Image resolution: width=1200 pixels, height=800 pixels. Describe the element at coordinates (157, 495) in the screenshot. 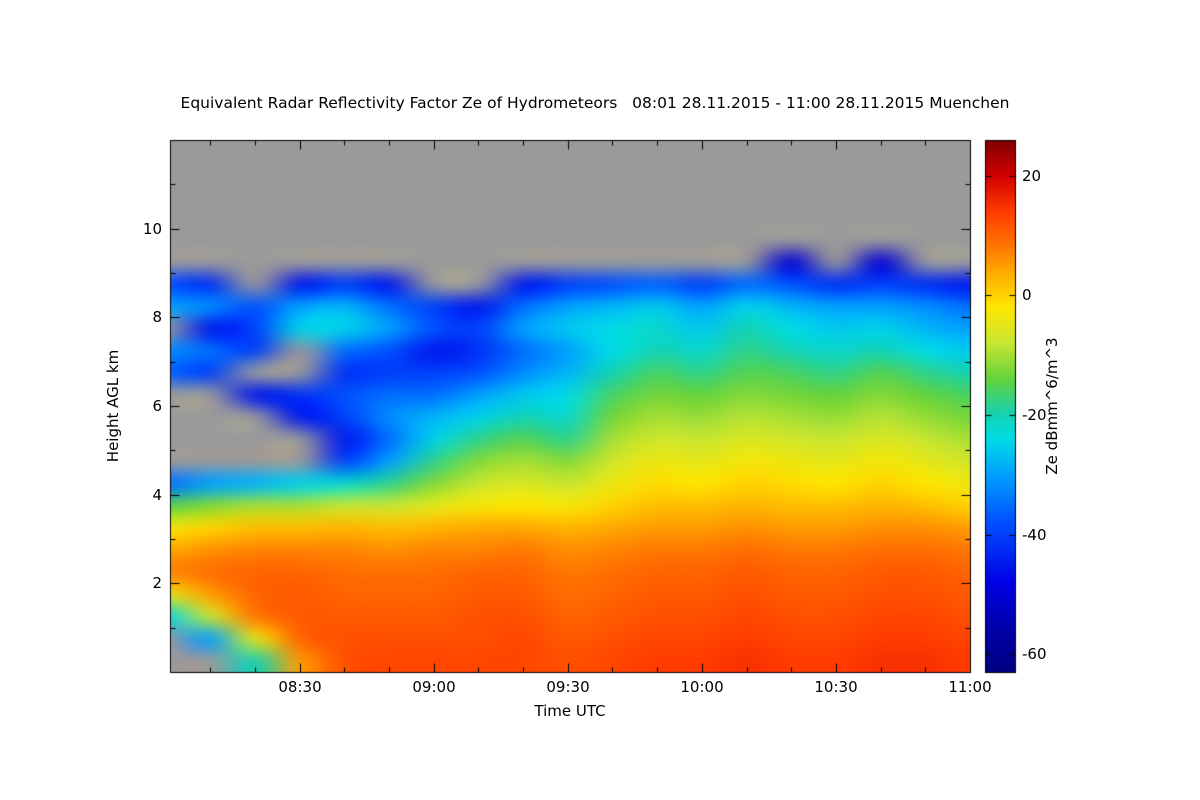

I see `y-tick-label: 4` at that location.